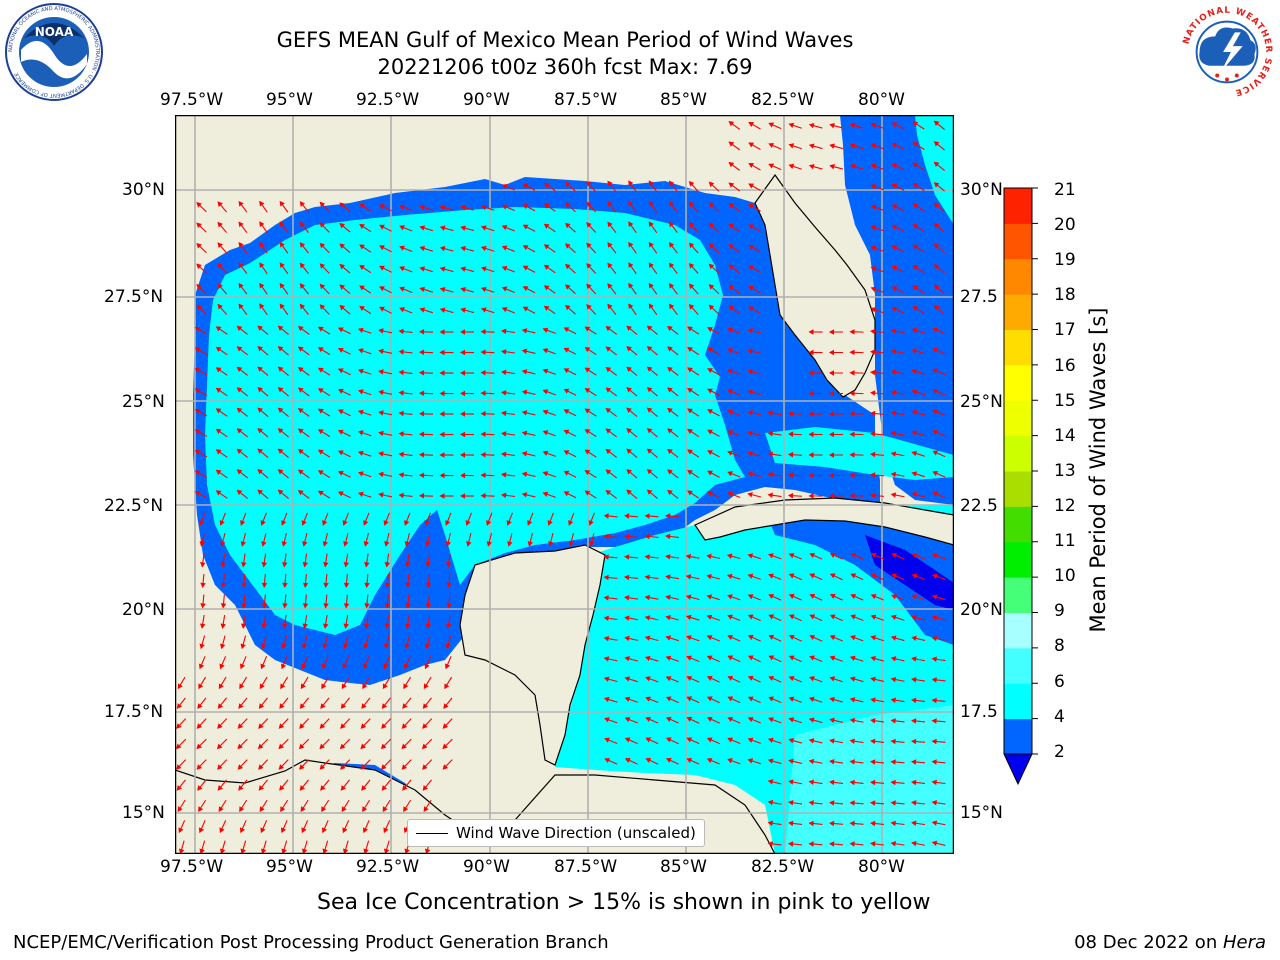 The image size is (1280, 960). What do you see at coordinates (532, 655) in the screenshot?
I see `yucatan-land` at bounding box center [532, 655].